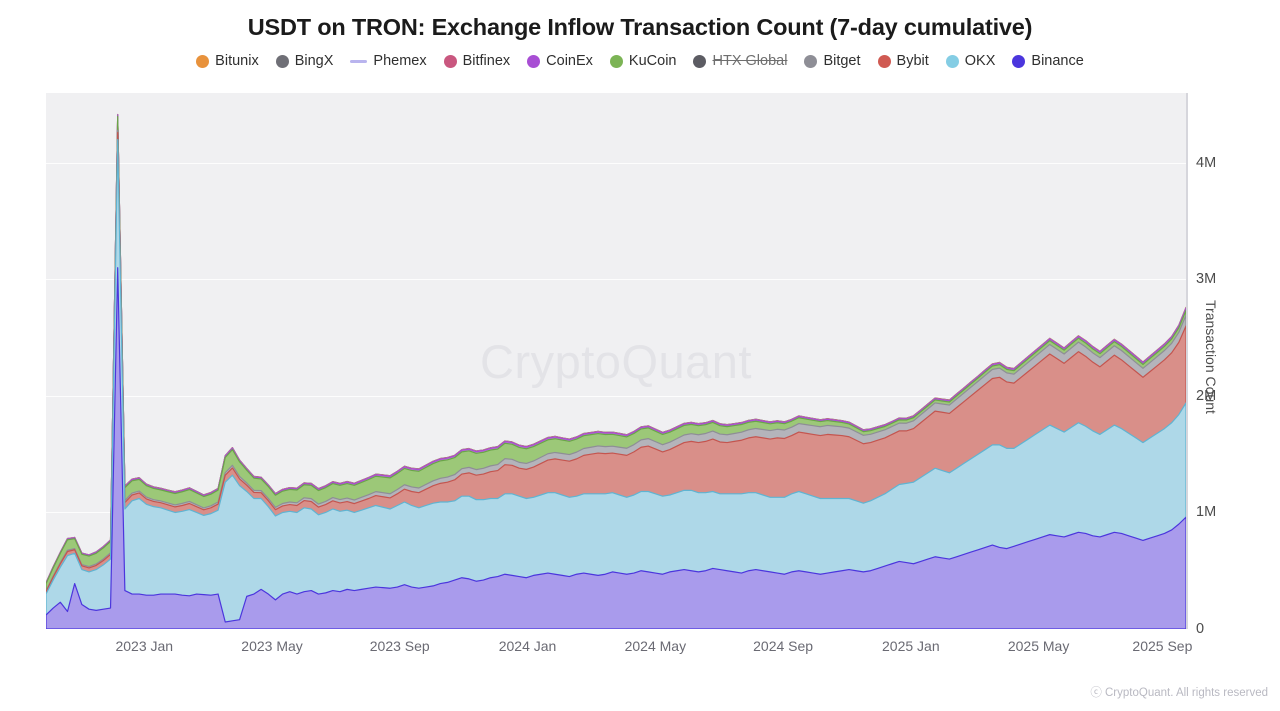 This screenshot has height=711, width=1280. Describe the element at coordinates (1057, 61) in the screenshot. I see `legend-item-label: Binance` at that location.